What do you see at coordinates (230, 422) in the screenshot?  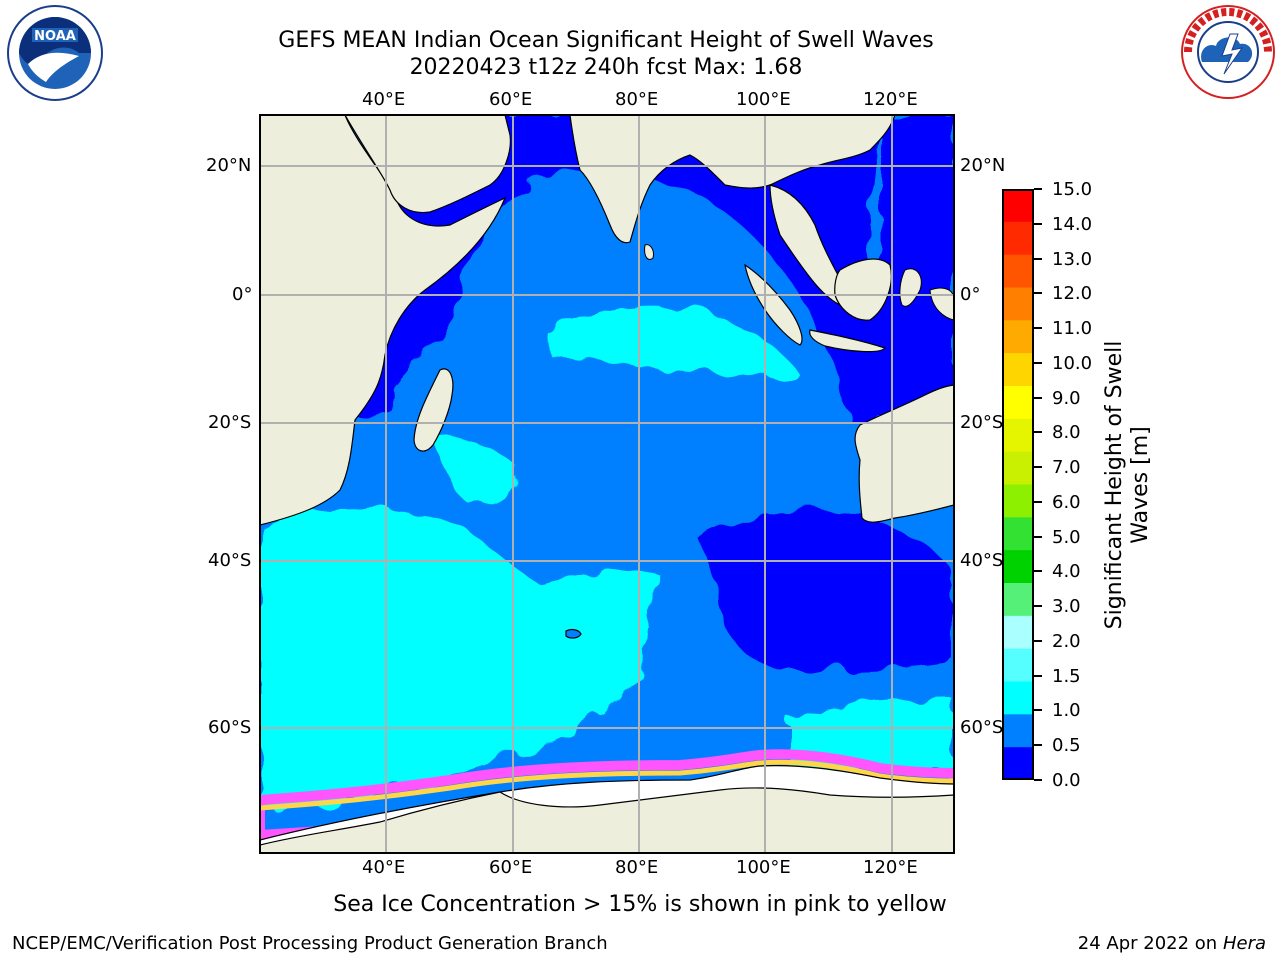 I see `lat-tick-left: 20°S` at bounding box center [230, 422].